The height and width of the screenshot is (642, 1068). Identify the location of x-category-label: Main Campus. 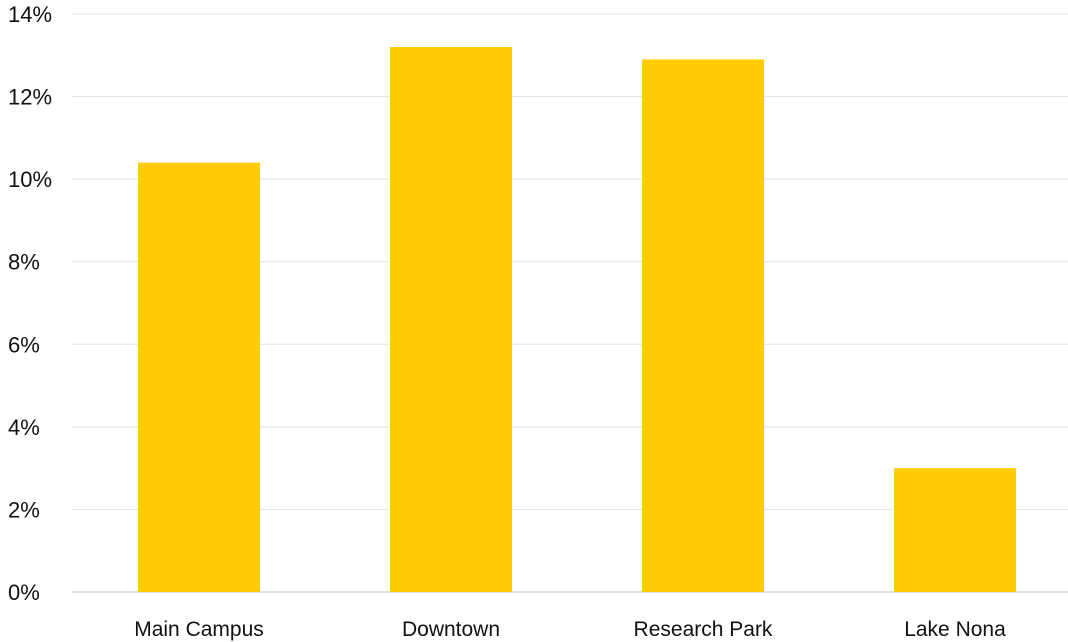
(199, 629).